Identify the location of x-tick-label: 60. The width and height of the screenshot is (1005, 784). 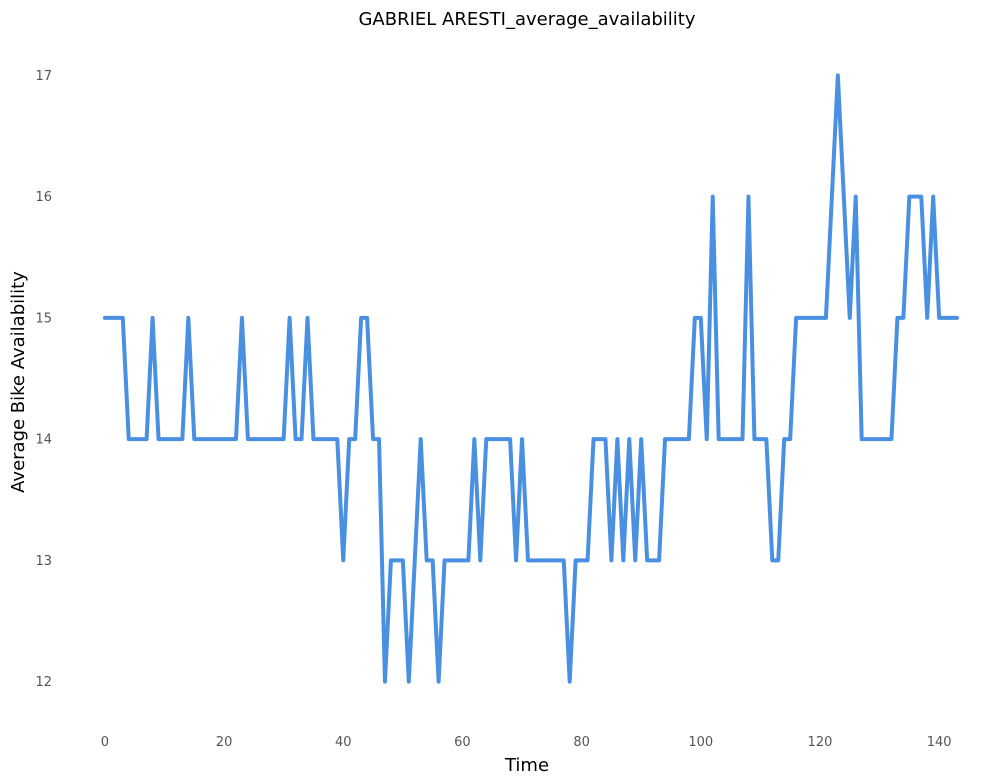
(462, 742).